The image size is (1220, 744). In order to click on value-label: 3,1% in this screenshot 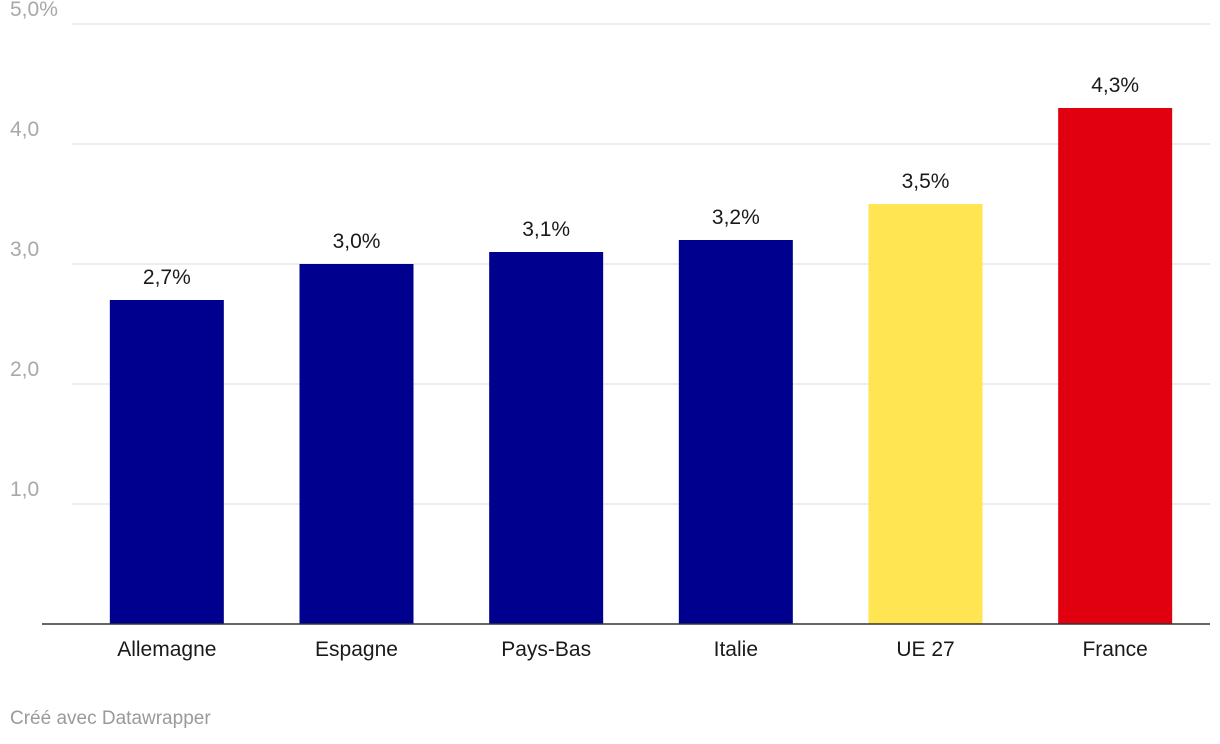, I will do `click(546, 229)`.